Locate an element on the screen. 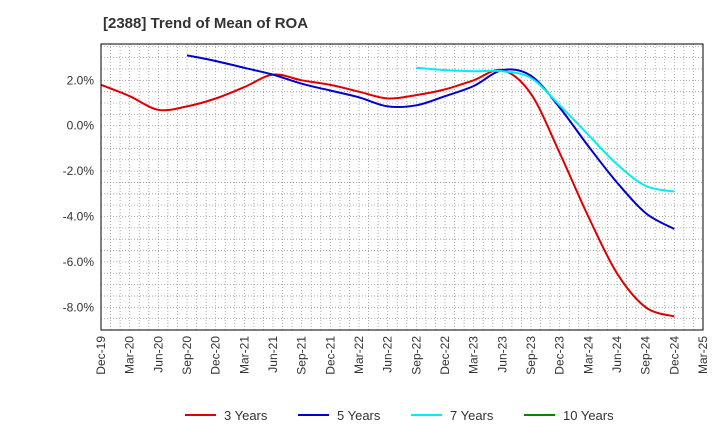  x-tick-label: Mar-22 is located at coordinates (359, 355).